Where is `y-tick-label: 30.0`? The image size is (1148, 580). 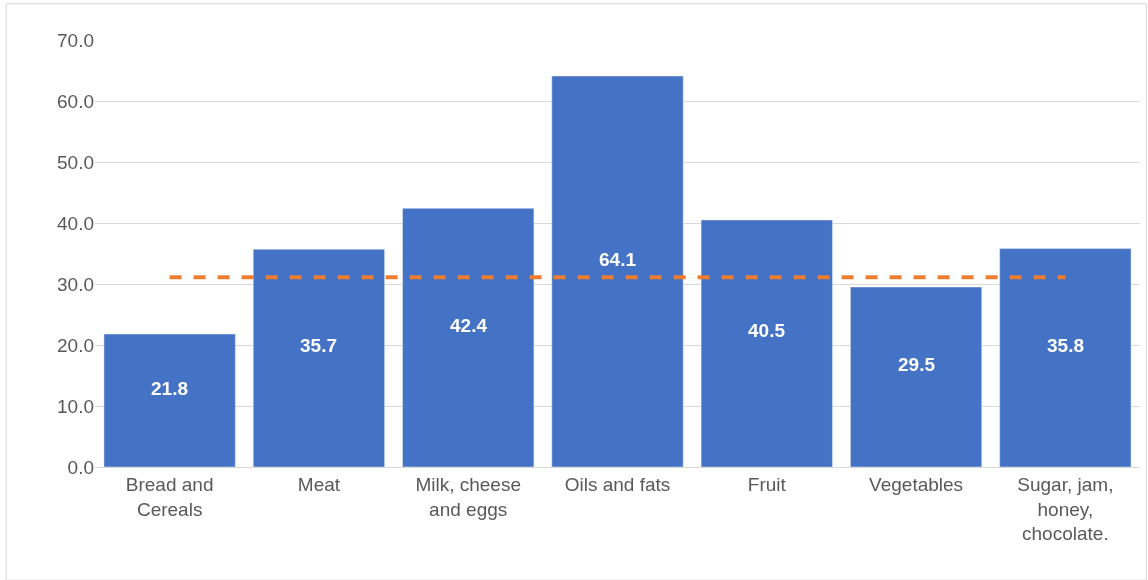 y-tick-label: 30.0 is located at coordinates (75, 284).